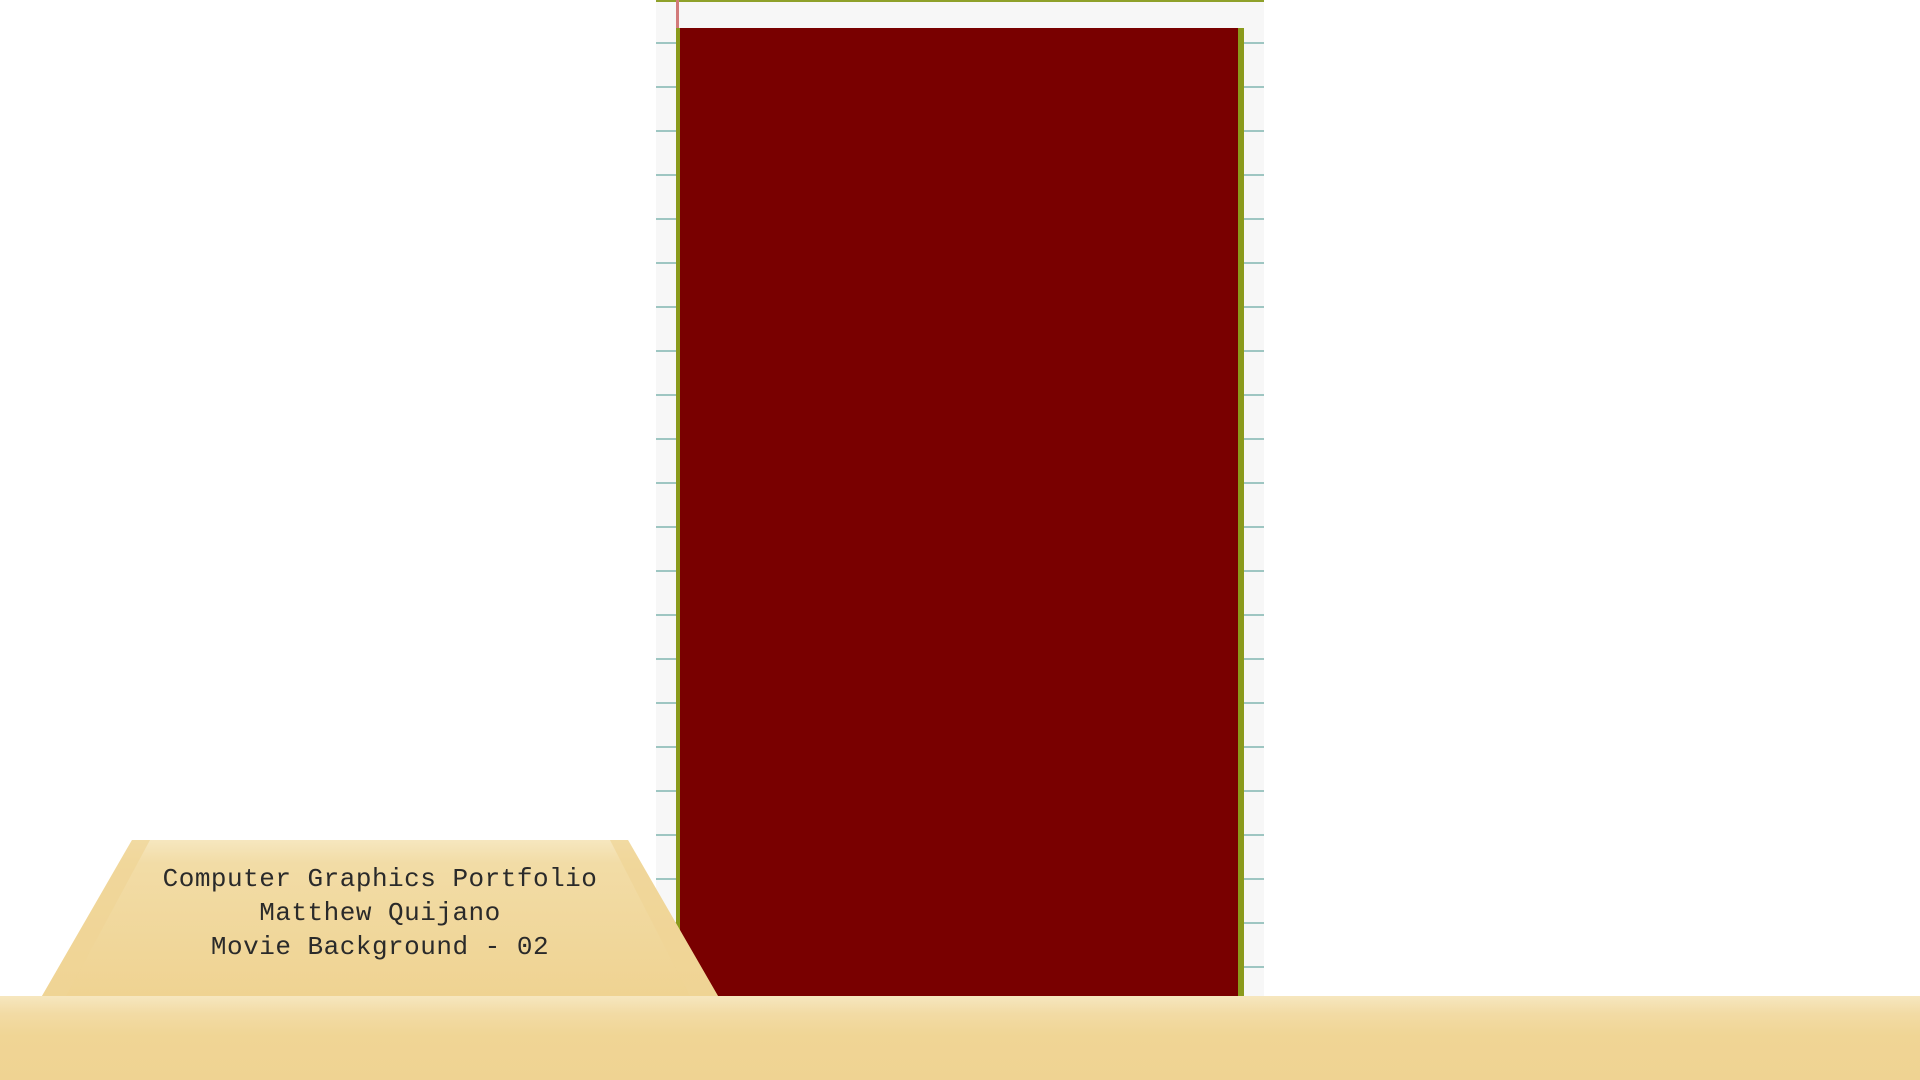  What do you see at coordinates (1241, 512) in the screenshot?
I see `paper-right-edge` at bounding box center [1241, 512].